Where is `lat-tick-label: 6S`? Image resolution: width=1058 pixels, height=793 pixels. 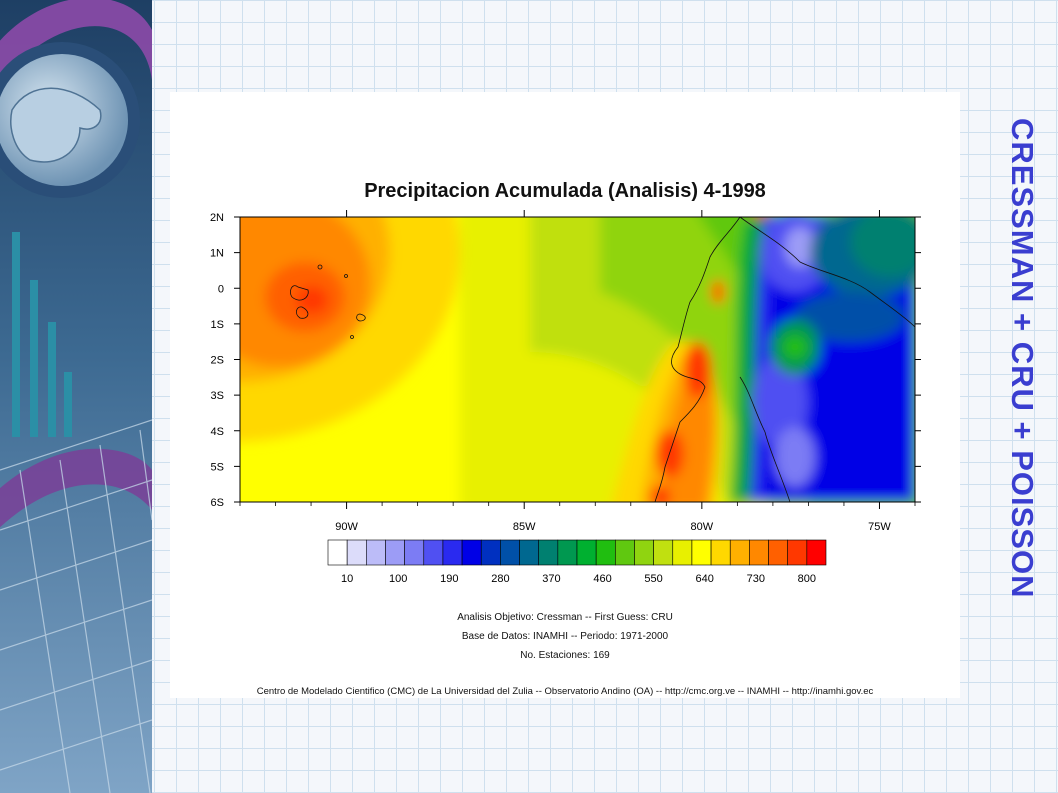 lat-tick-label: 6S is located at coordinates (217, 503).